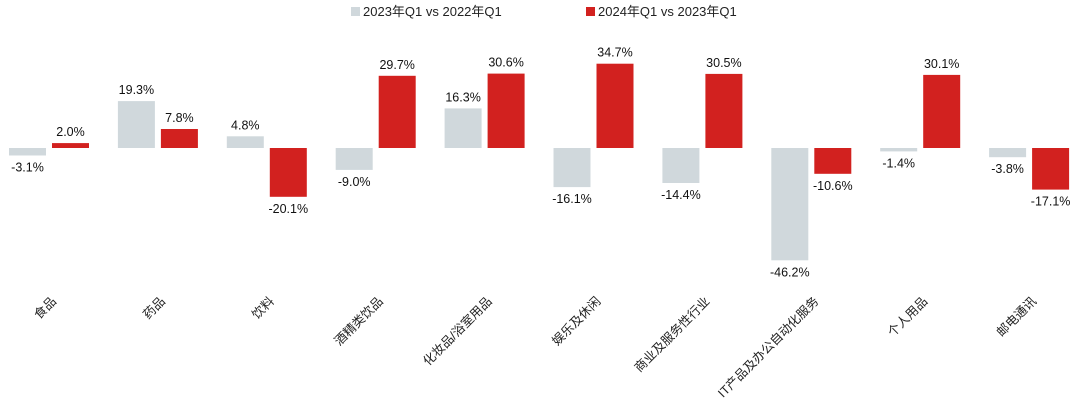 The image size is (1080, 412). I want to click on bar-s0-c3, so click(354, 159).